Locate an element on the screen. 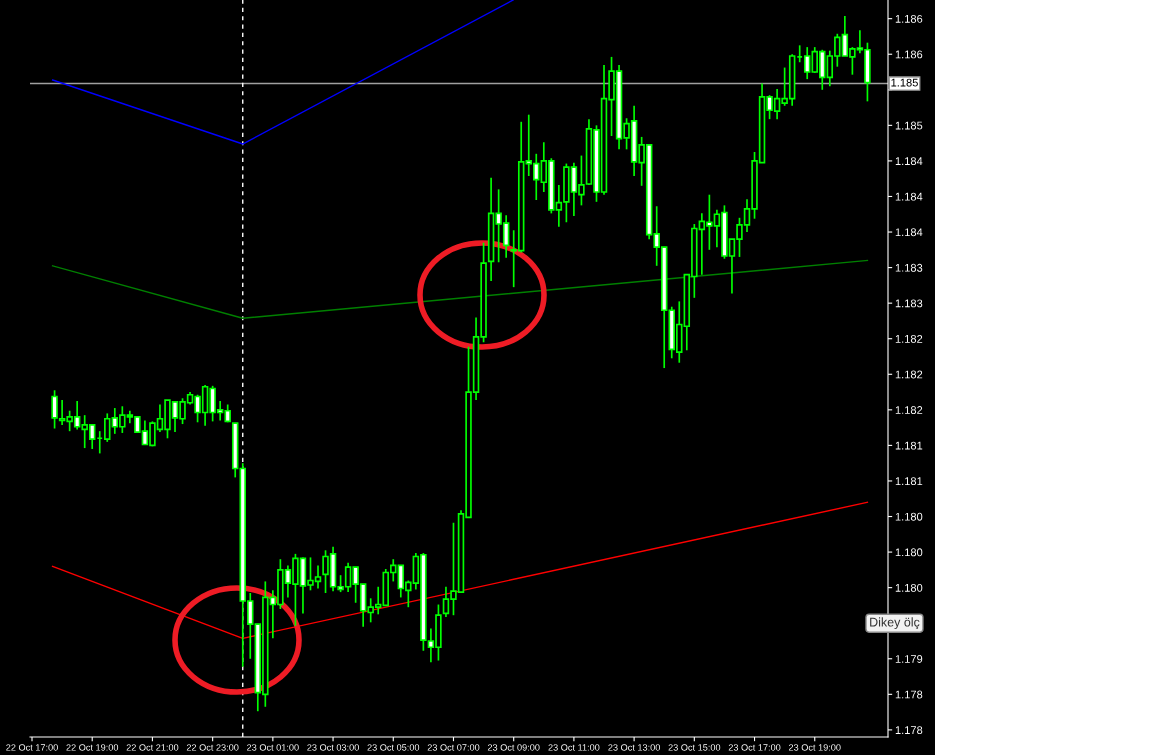 This screenshot has height=755, width=1152. x-tick-label: 22 Oct 23:00 is located at coordinates (212, 747).